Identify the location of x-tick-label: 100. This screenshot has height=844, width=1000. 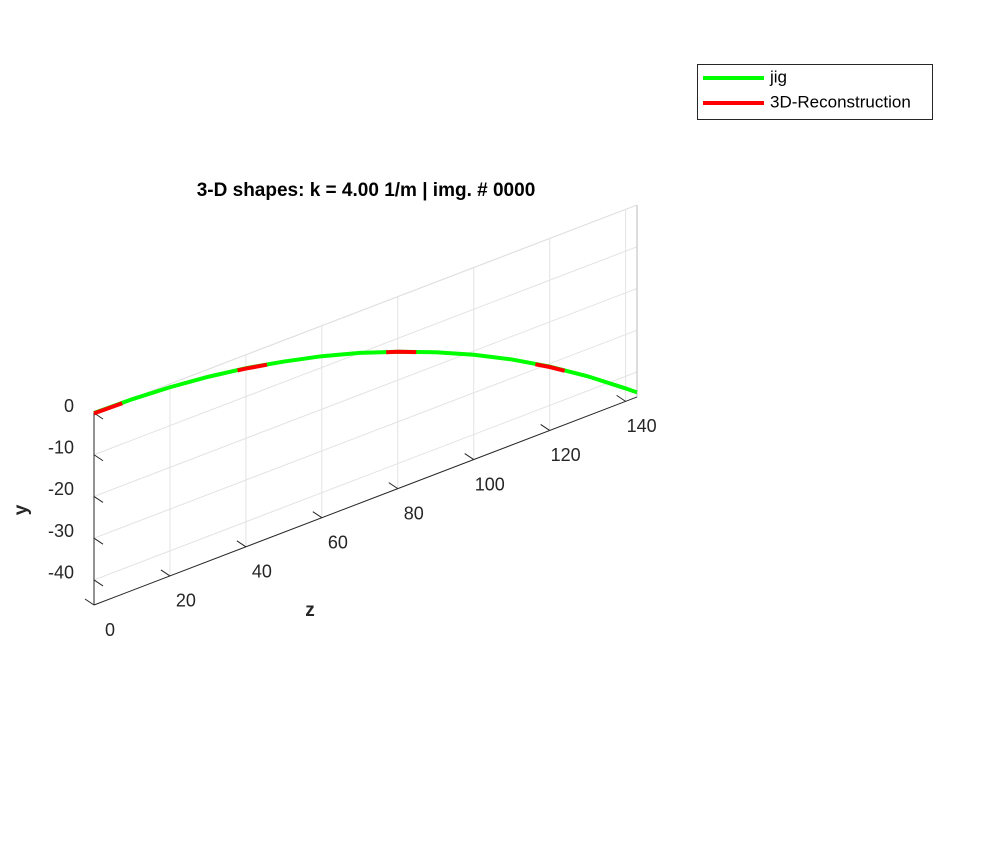
(490, 484).